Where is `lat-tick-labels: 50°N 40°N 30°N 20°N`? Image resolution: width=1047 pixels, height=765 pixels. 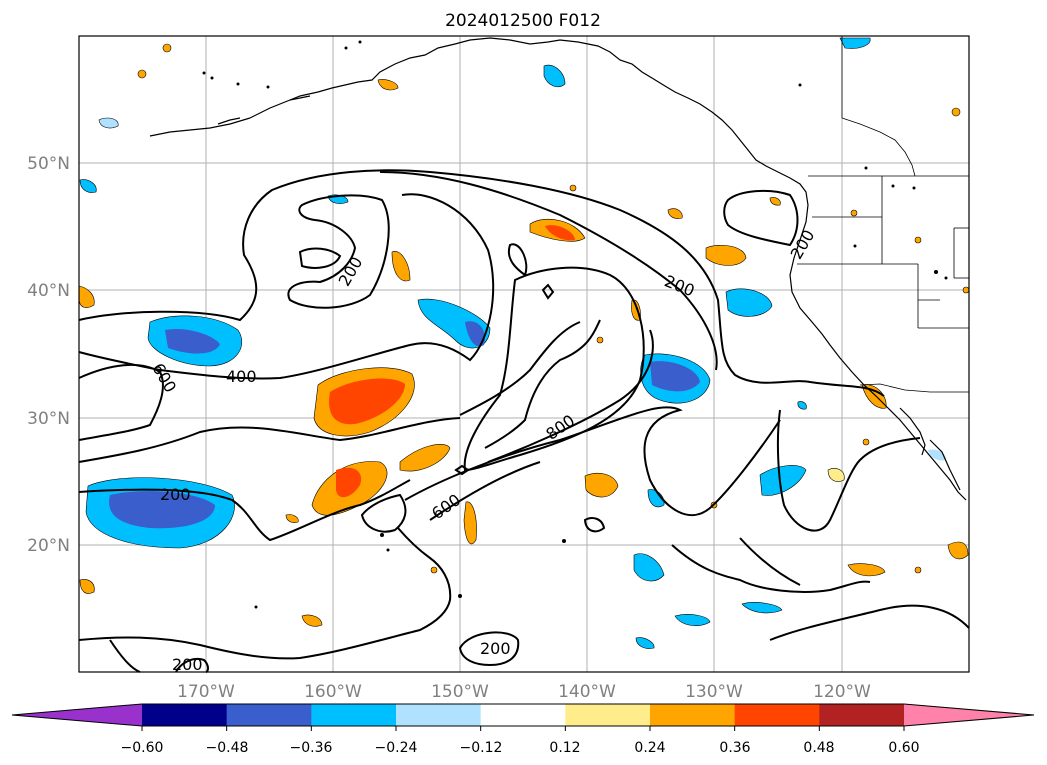 lat-tick-labels: 50°N 40°N 30°N 20°N is located at coordinates (48, 355).